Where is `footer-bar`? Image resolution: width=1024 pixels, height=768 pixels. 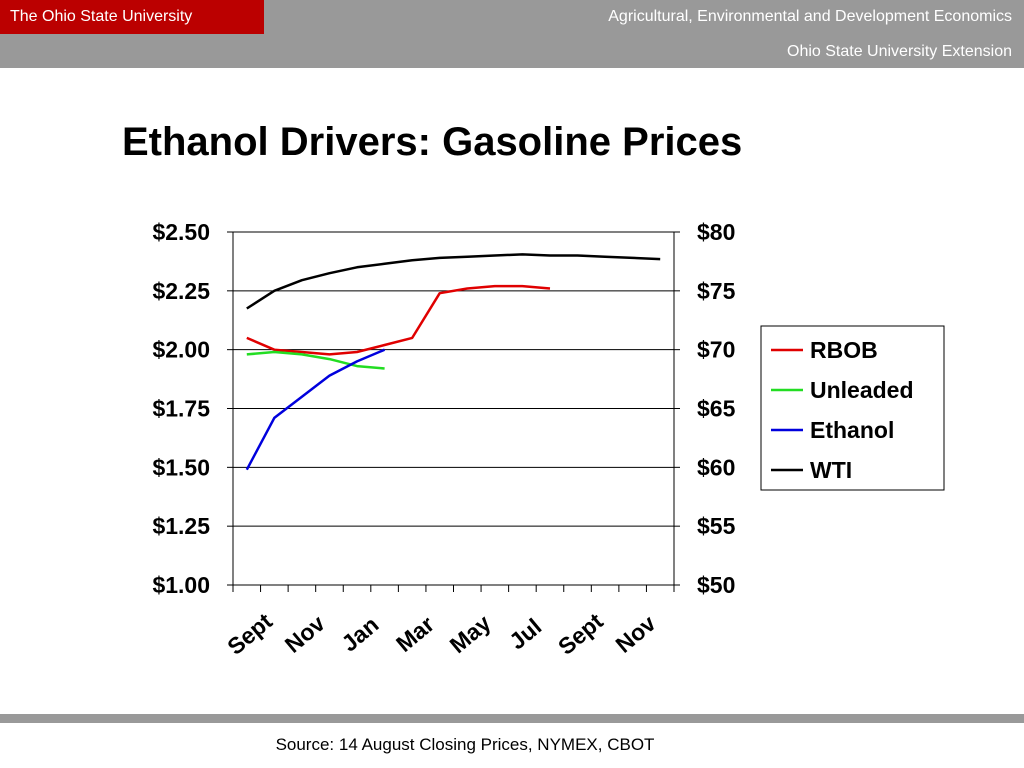 footer-bar is located at coordinates (512, 718).